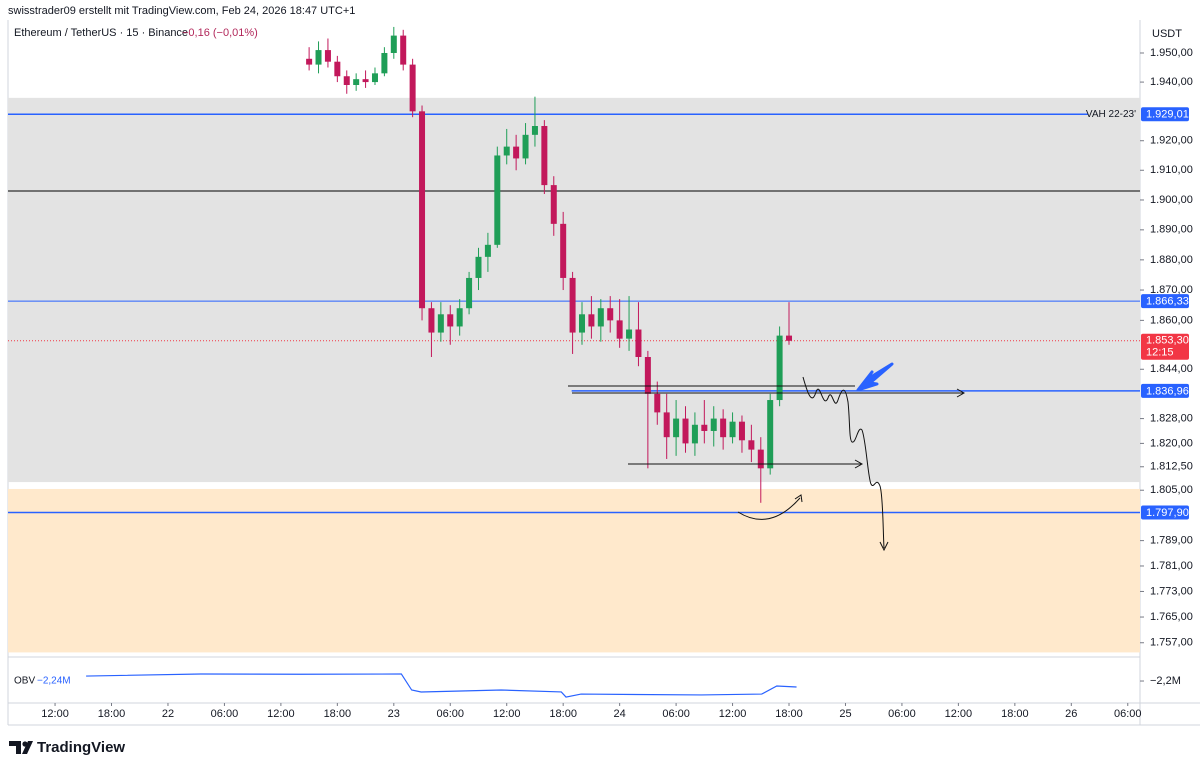 Image resolution: width=1200 pixels, height=771 pixels. What do you see at coordinates (81, 747) in the screenshot?
I see `brand: TradingView` at bounding box center [81, 747].